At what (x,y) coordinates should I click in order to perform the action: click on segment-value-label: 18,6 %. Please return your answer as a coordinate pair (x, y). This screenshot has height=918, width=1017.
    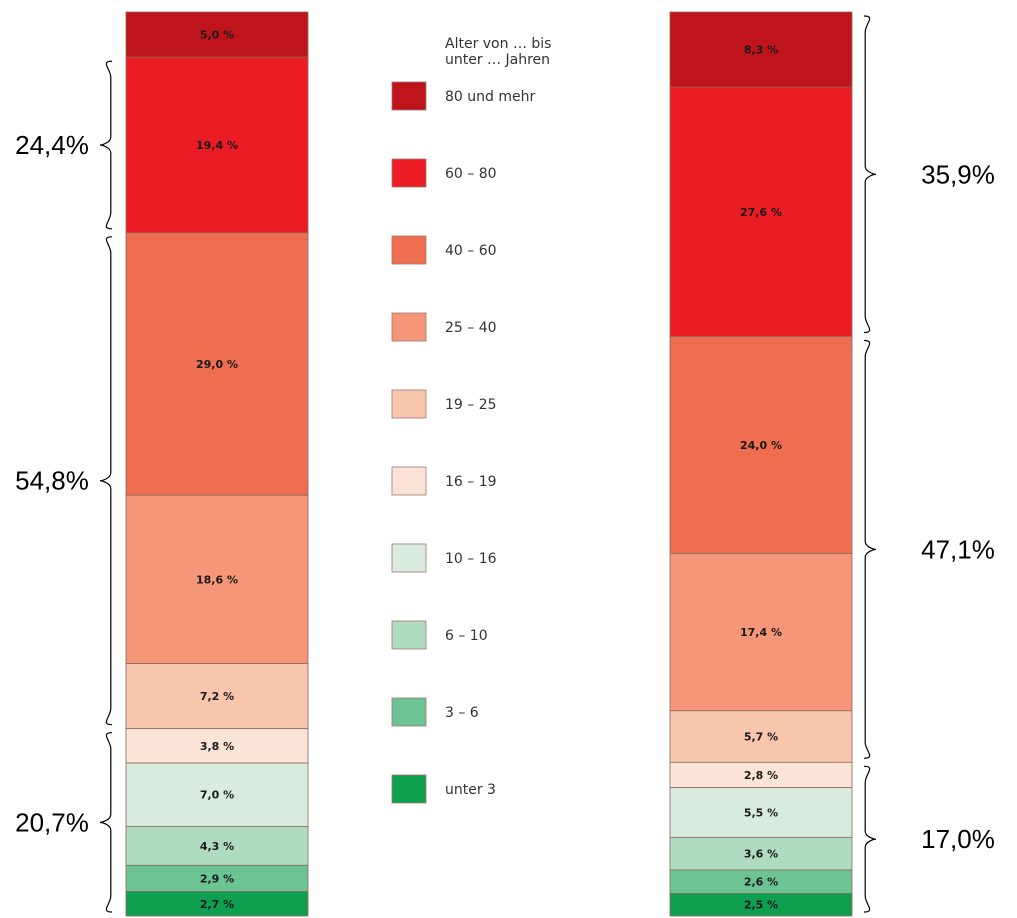
    Looking at the image, I should click on (217, 579).